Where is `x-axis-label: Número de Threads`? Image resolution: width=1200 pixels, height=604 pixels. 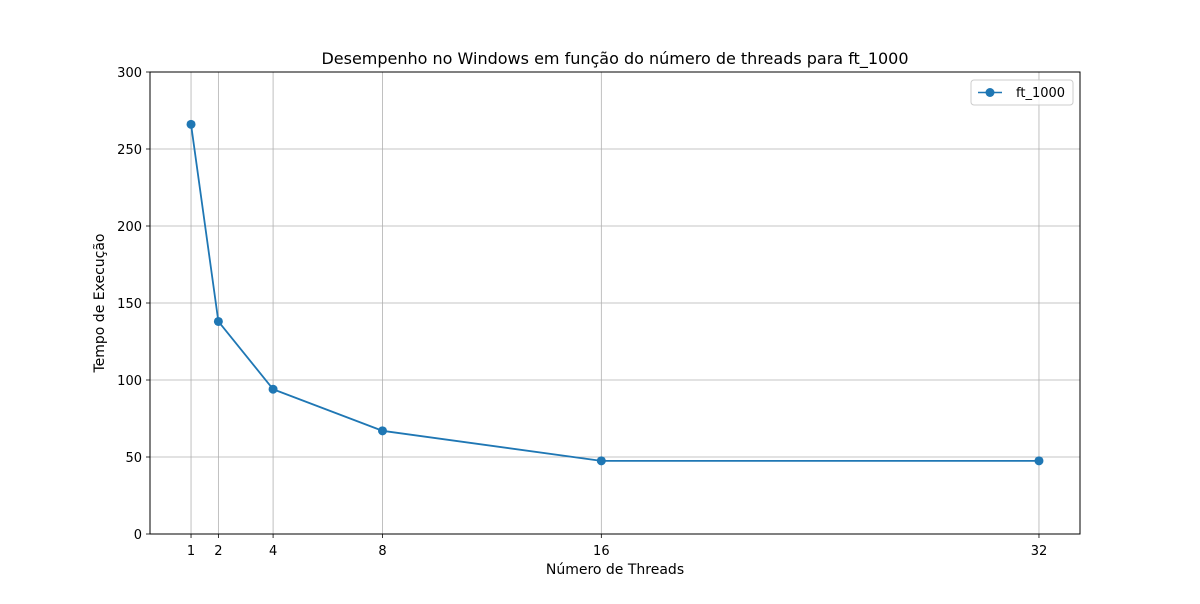 x-axis-label: Número de Threads is located at coordinates (615, 570).